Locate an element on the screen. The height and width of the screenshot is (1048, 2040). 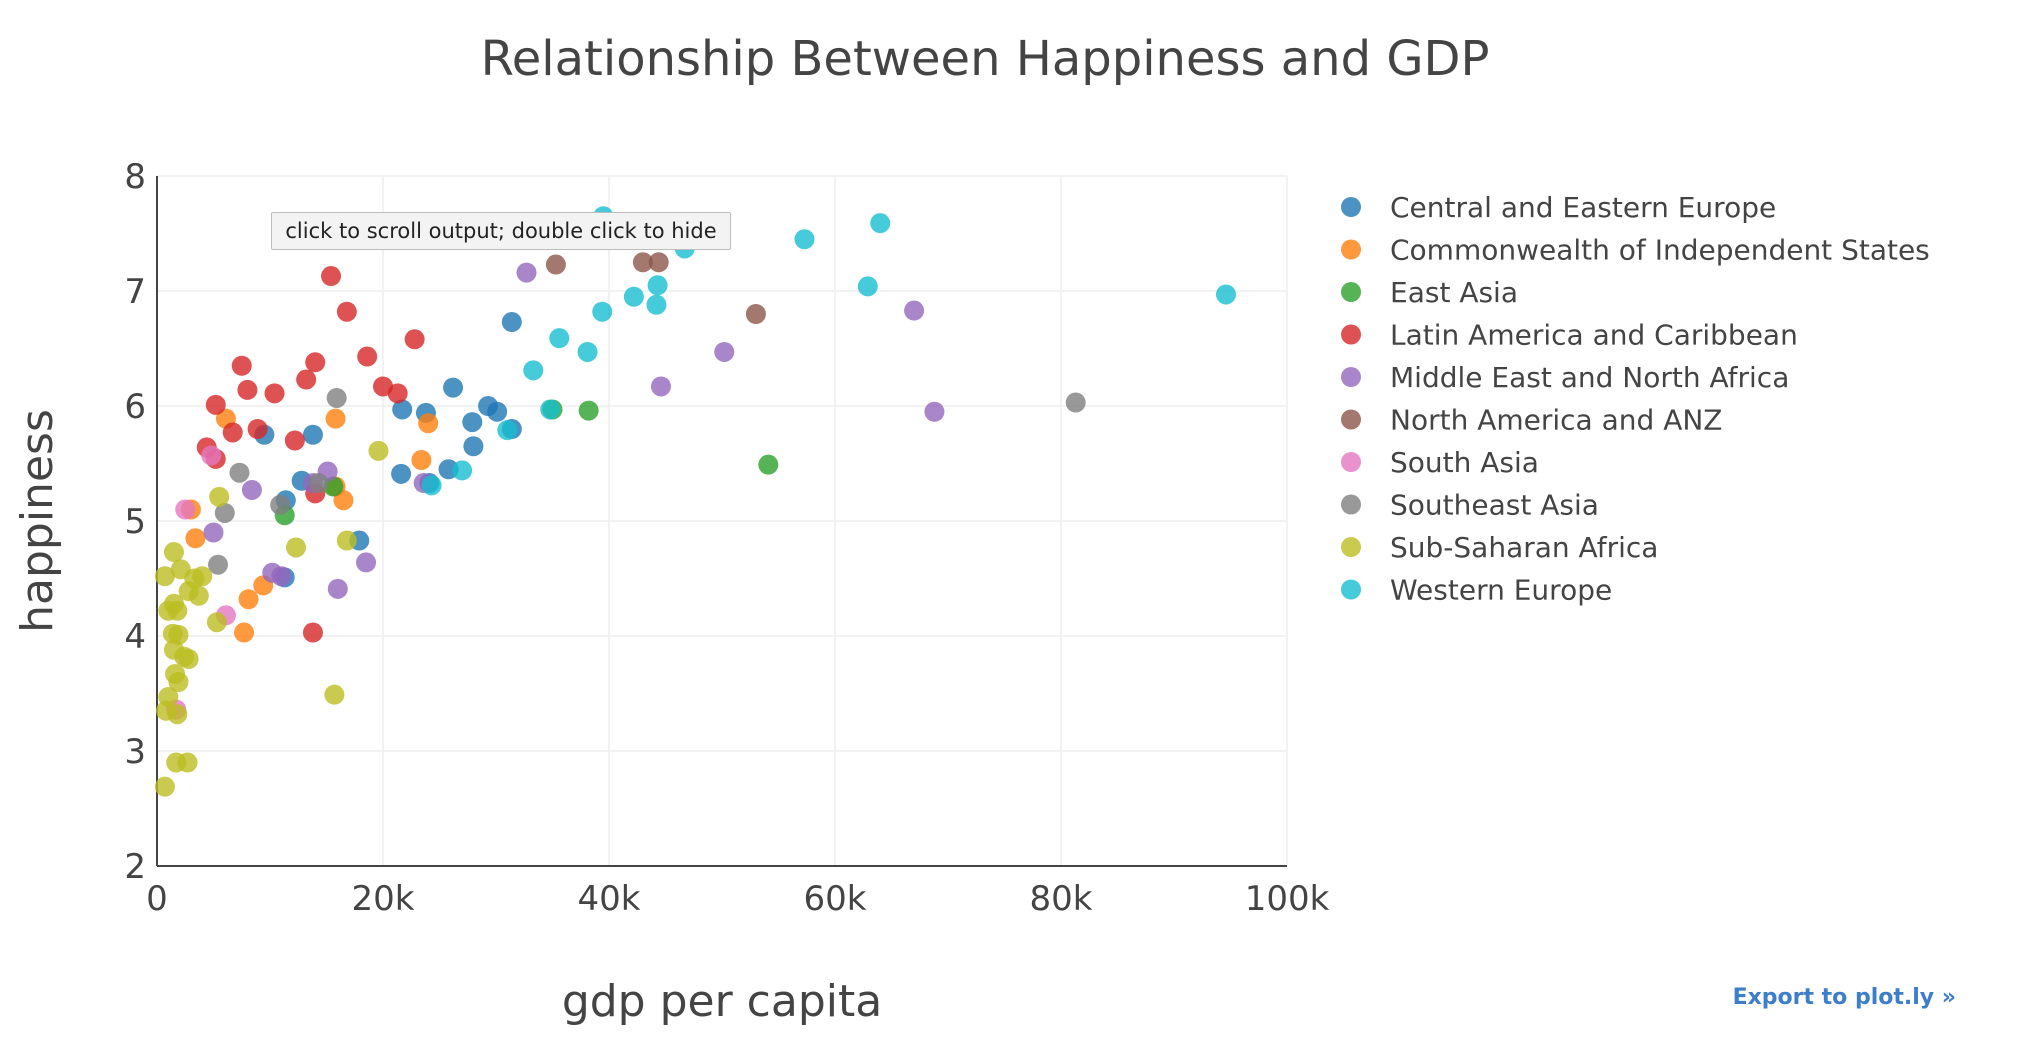
legend-label: Western Europe is located at coordinates (1501, 590).